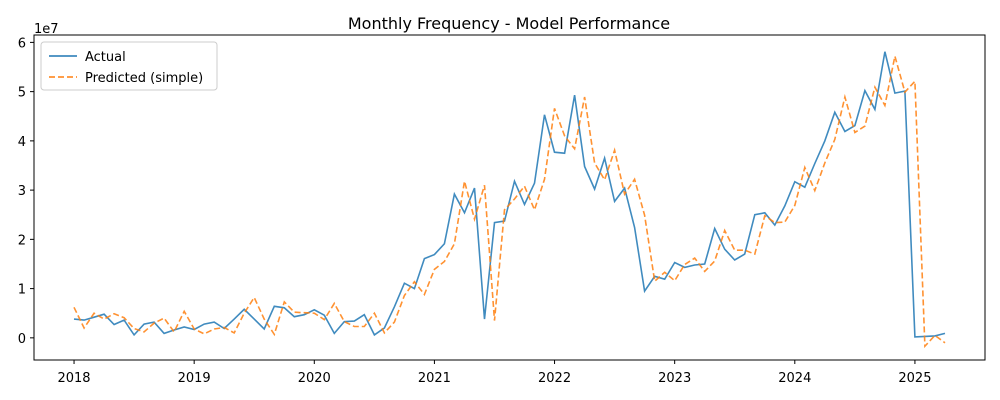 The width and height of the screenshot is (1000, 400). Describe the element at coordinates (73, 378) in the screenshot. I see `x-tick-label: 2018` at that location.